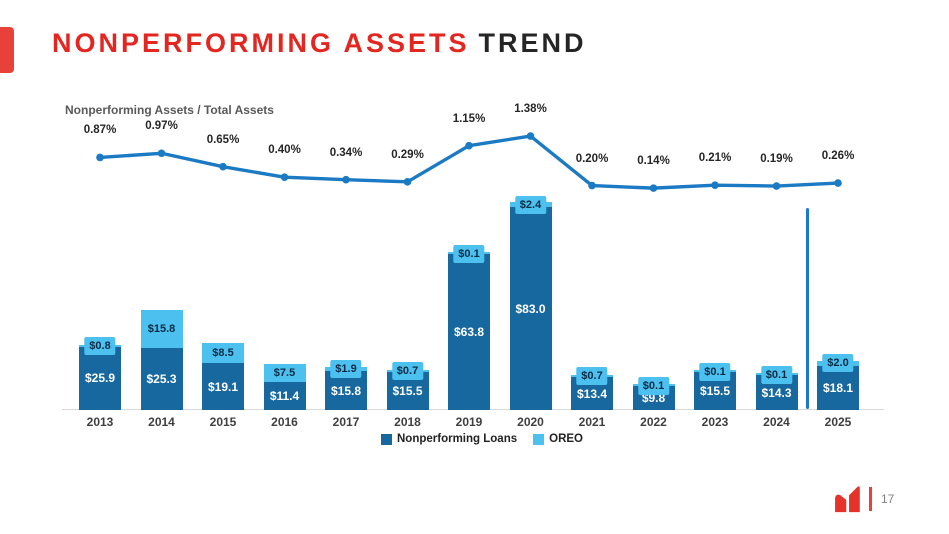  I want to click on line-value-label: 0.19%, so click(776, 159).